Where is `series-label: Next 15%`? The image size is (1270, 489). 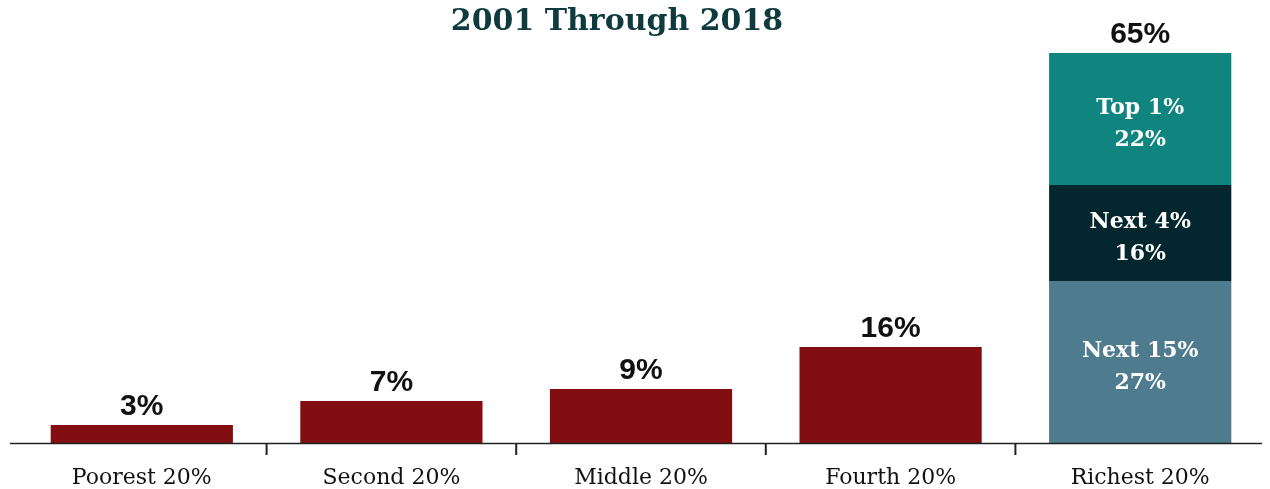
series-label: Next 15% is located at coordinates (1140, 349).